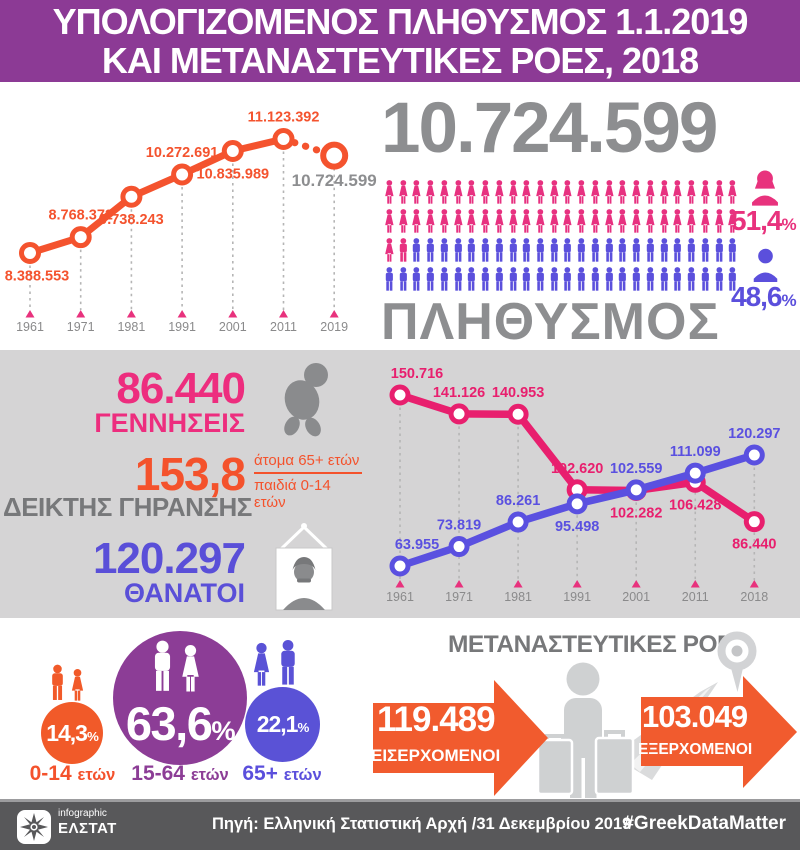  What do you see at coordinates (180, 698) in the screenshot?
I see `age-15-64-circle: 63,6%` at bounding box center [180, 698].